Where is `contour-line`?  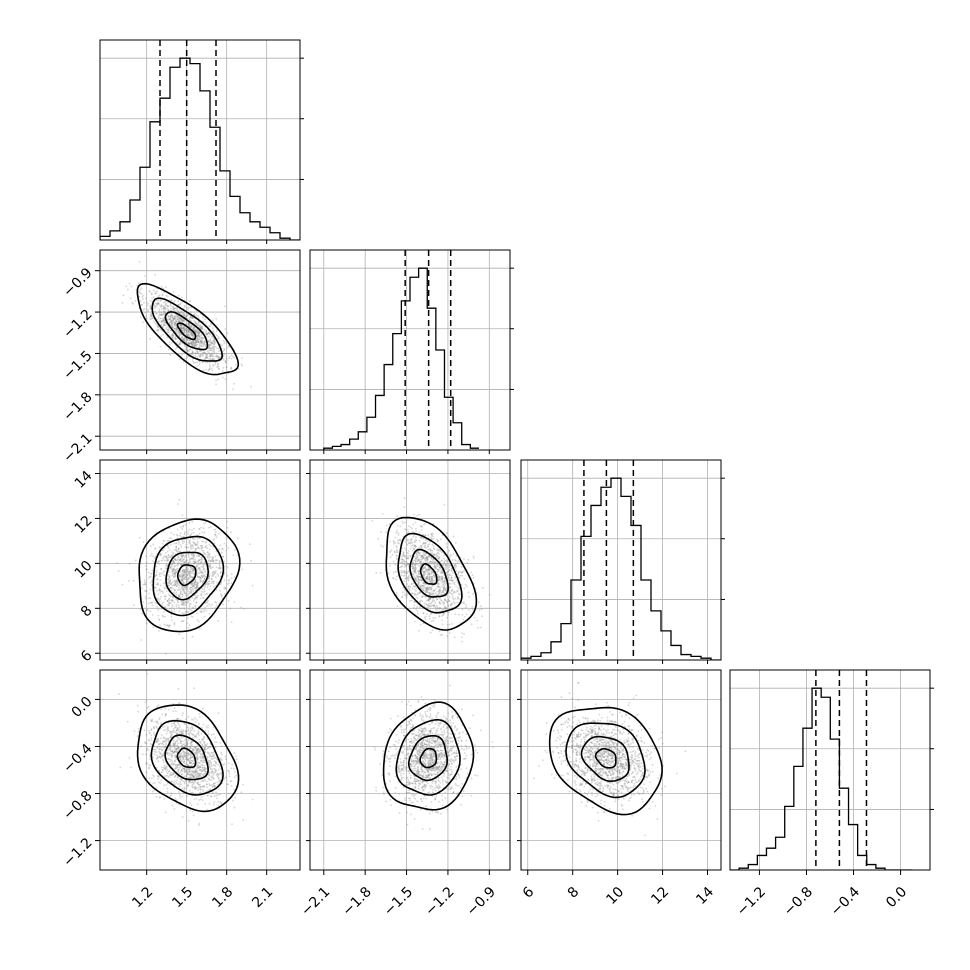 contour-line is located at coordinates (428, 574).